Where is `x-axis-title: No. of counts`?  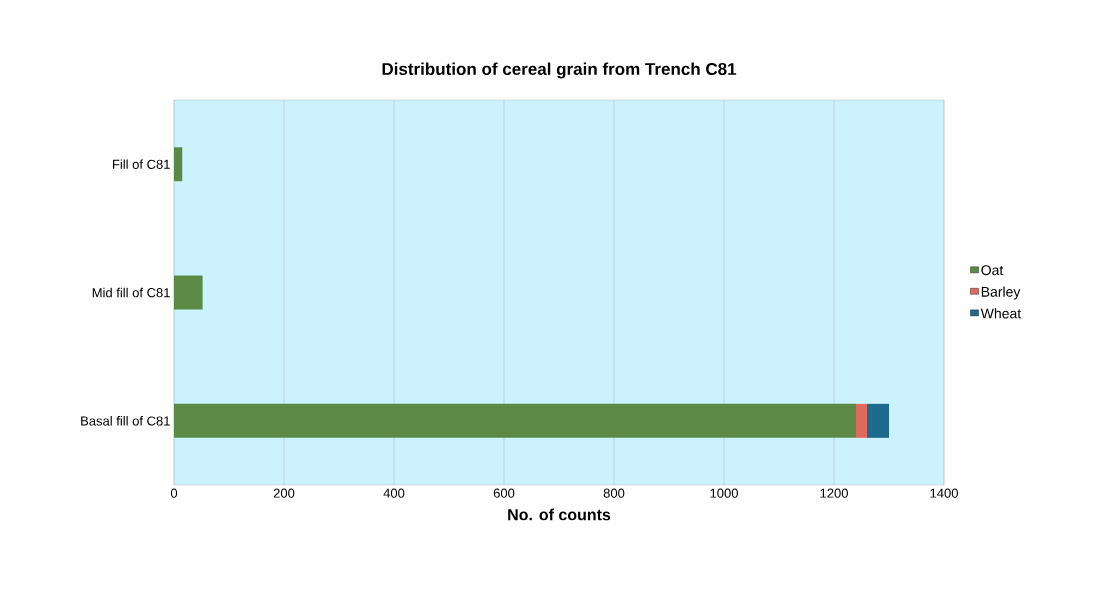 x-axis-title: No. of counts is located at coordinates (559, 514).